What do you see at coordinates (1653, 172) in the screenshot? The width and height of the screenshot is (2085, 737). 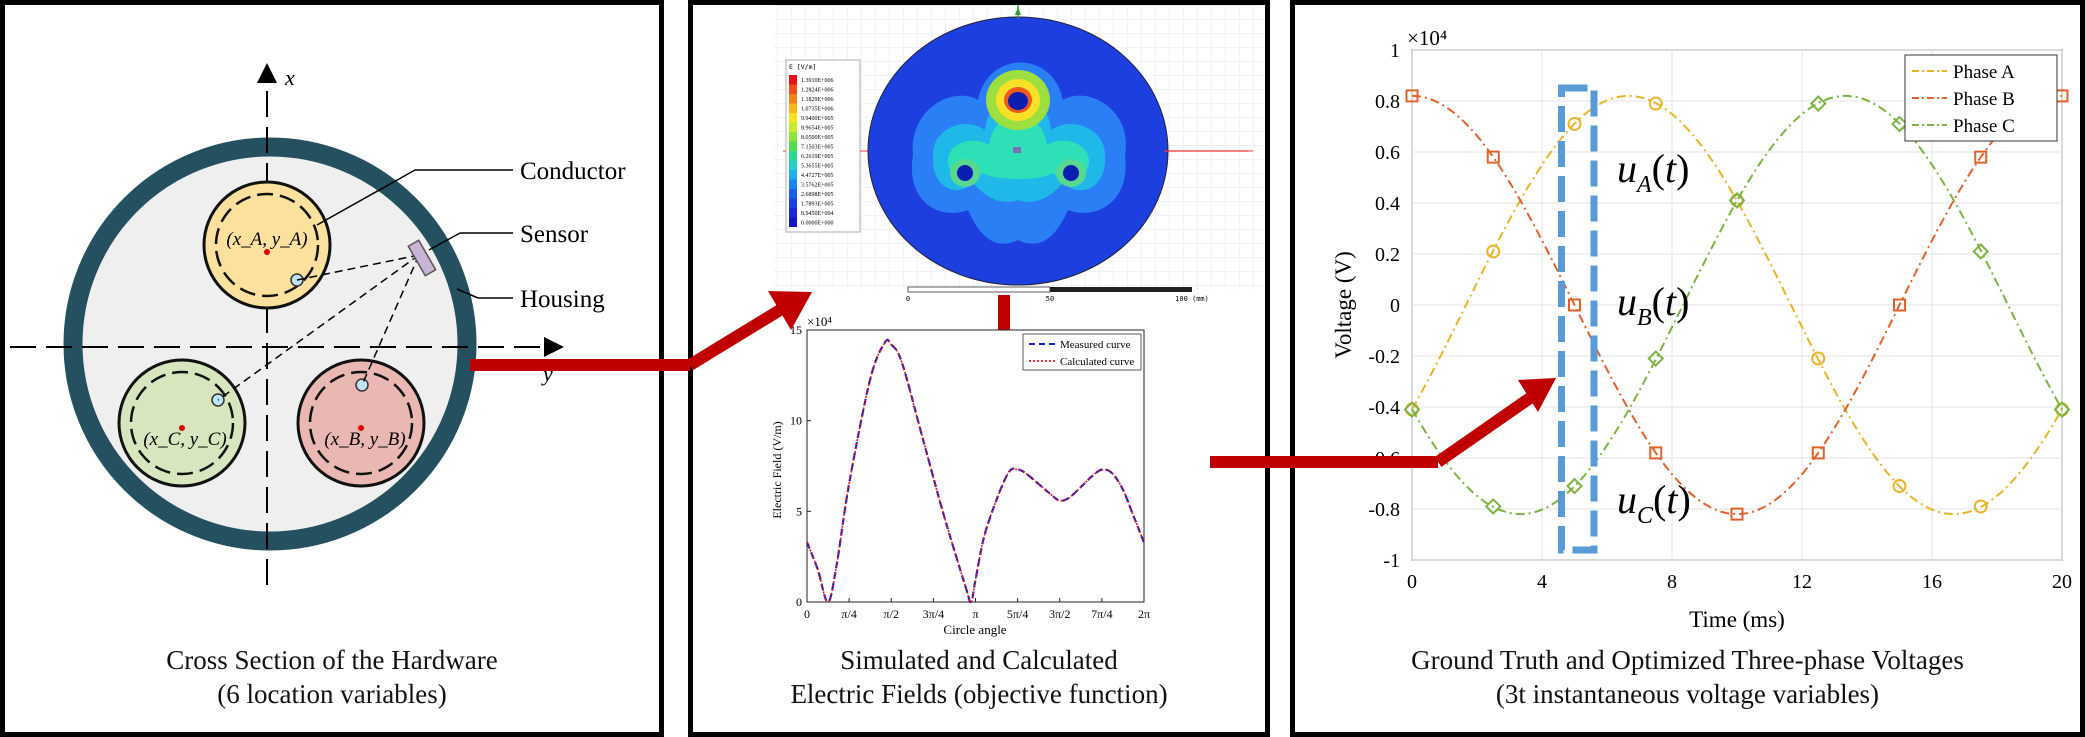 I see `label-ua: uA(t)` at bounding box center [1653, 172].